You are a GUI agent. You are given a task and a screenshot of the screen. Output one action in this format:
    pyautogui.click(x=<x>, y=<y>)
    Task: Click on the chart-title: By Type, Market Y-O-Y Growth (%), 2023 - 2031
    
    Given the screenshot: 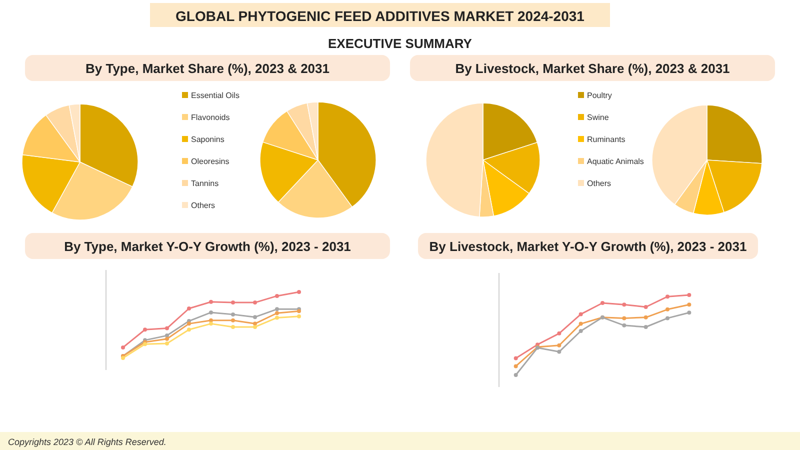 What is the action you would take?
    pyautogui.click(x=207, y=246)
    